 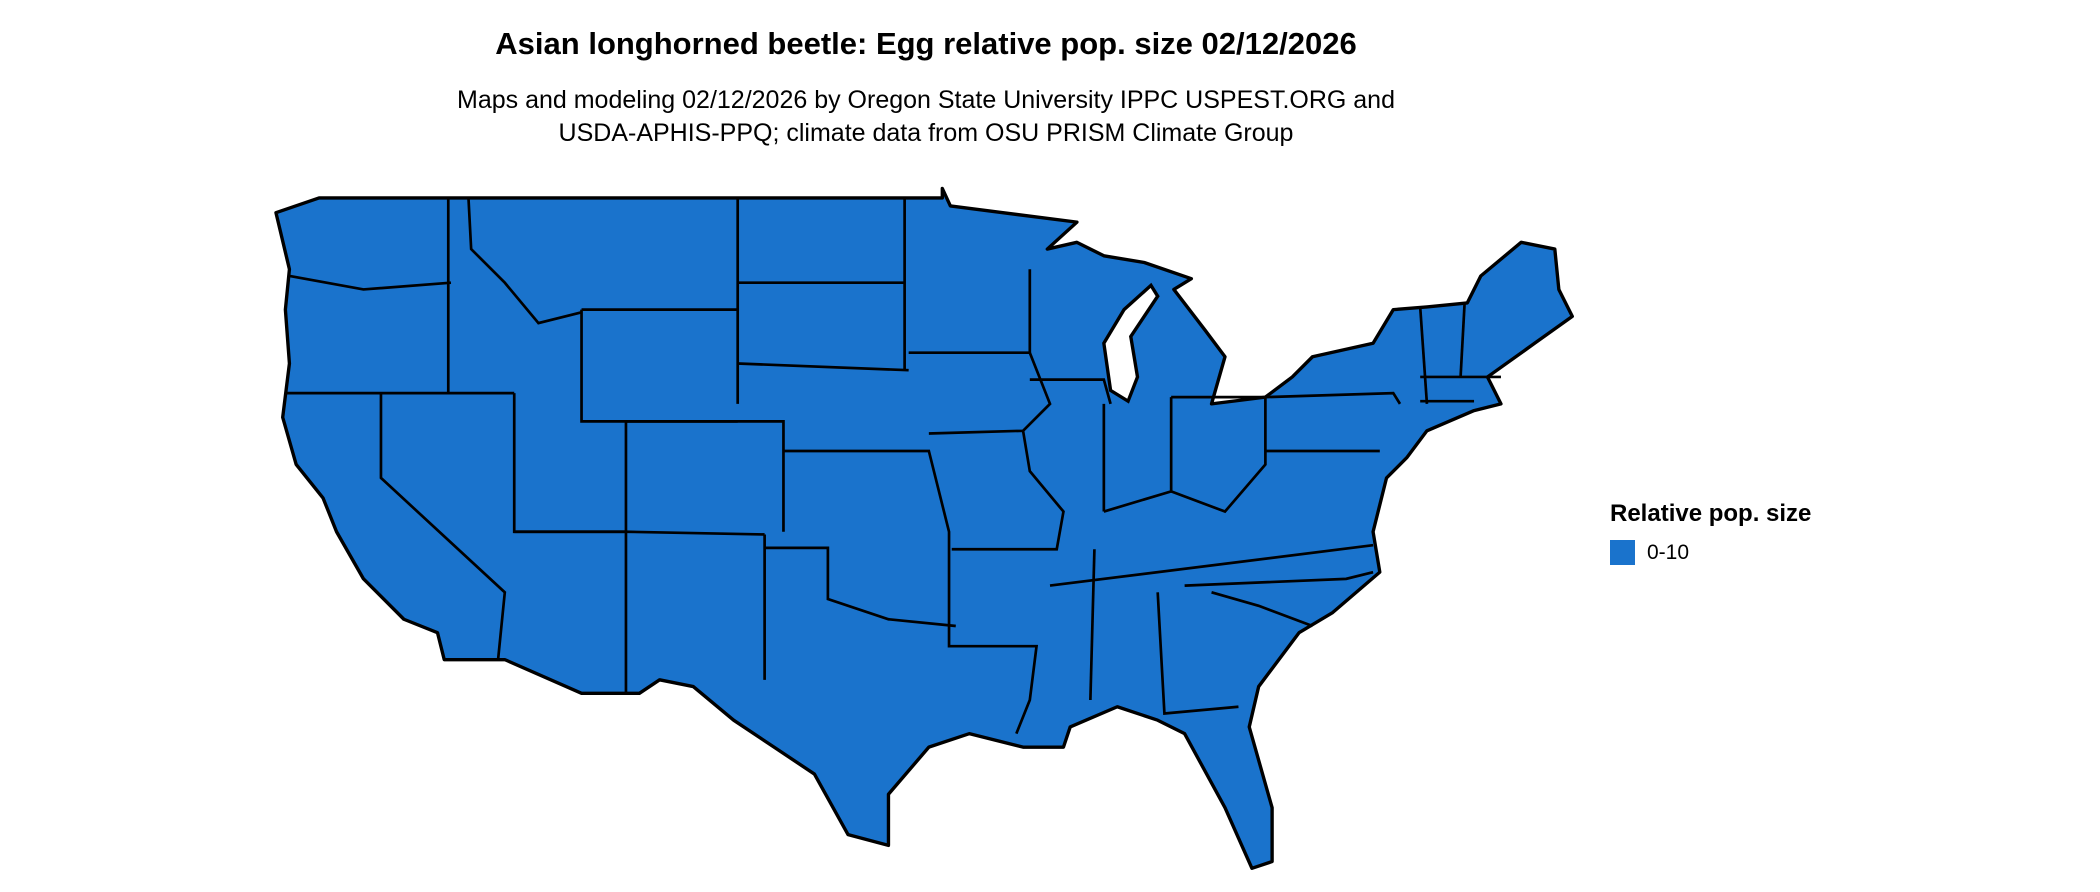 I want to click on lake-michigan, so click(x=1131, y=343).